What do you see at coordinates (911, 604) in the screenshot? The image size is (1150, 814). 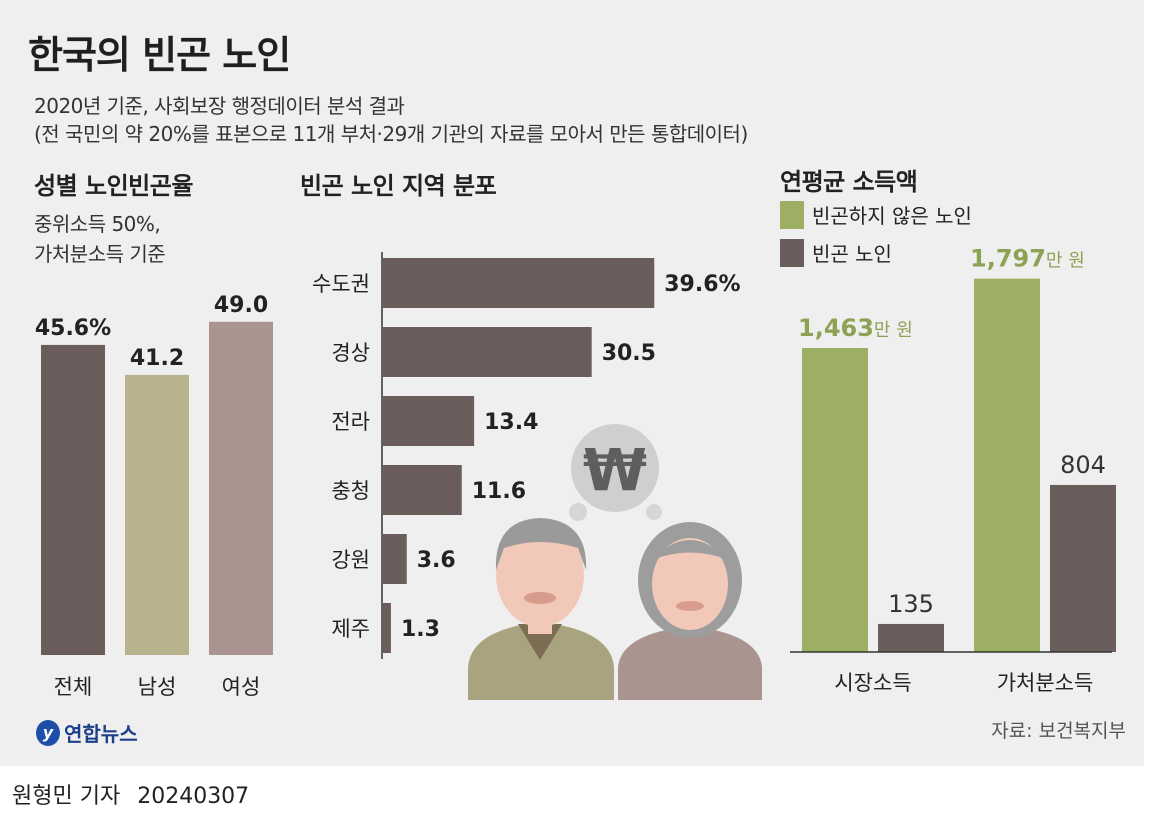 I see `bar-value-label: 135` at bounding box center [911, 604].